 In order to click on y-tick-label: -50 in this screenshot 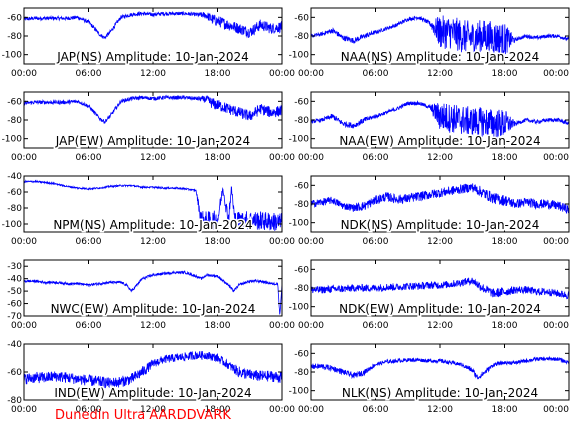, I will do `click(14, 292)`.